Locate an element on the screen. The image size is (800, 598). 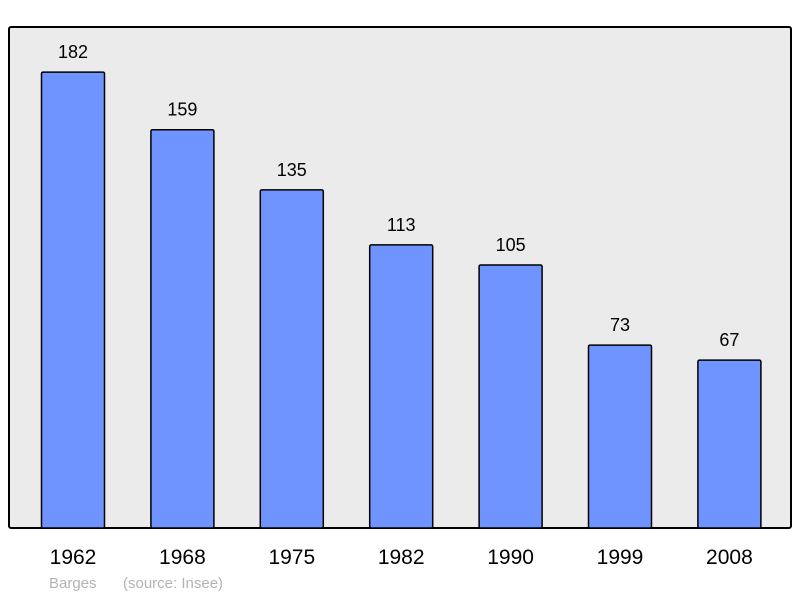
x-tick-label: 1990 is located at coordinates (510, 557).